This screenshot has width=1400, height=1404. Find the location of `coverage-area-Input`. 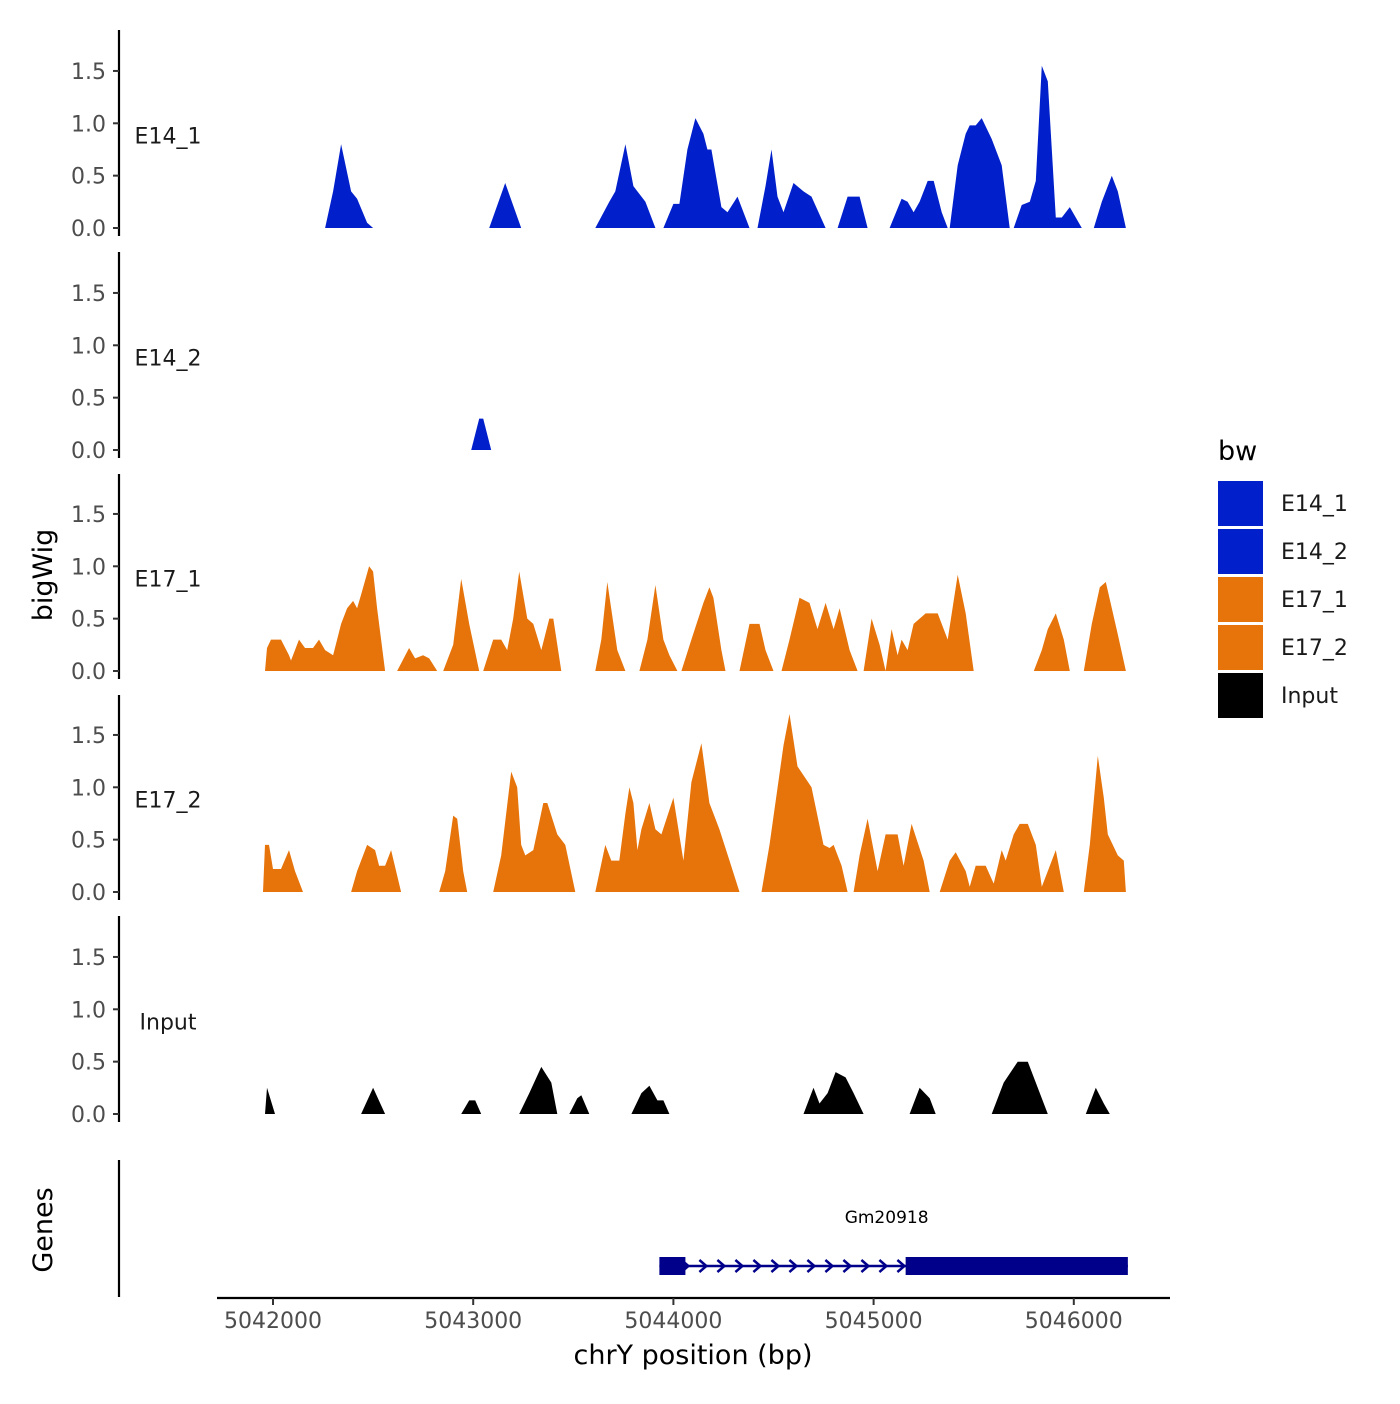

coverage-area-Input is located at coordinates (687, 1087).